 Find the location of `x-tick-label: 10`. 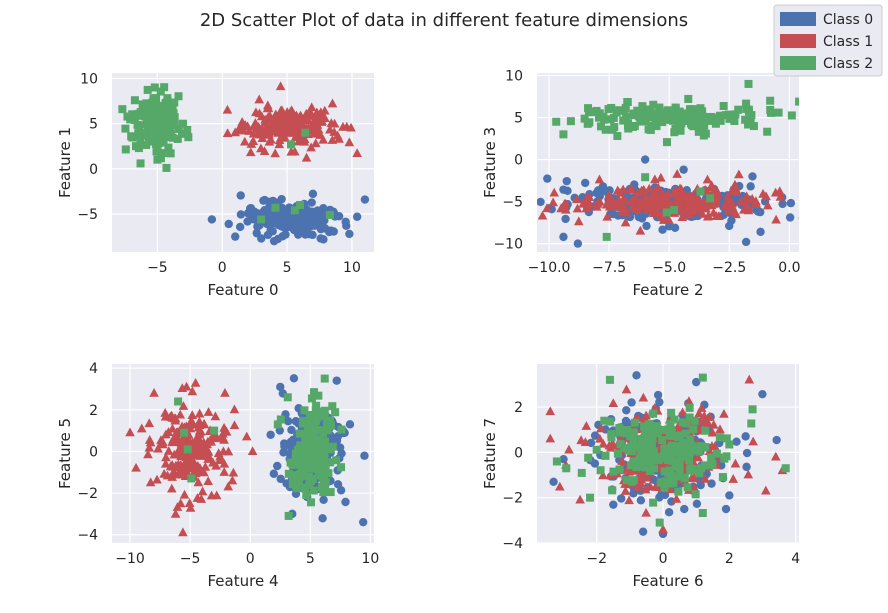

x-tick-label: 10 is located at coordinates (370, 559).